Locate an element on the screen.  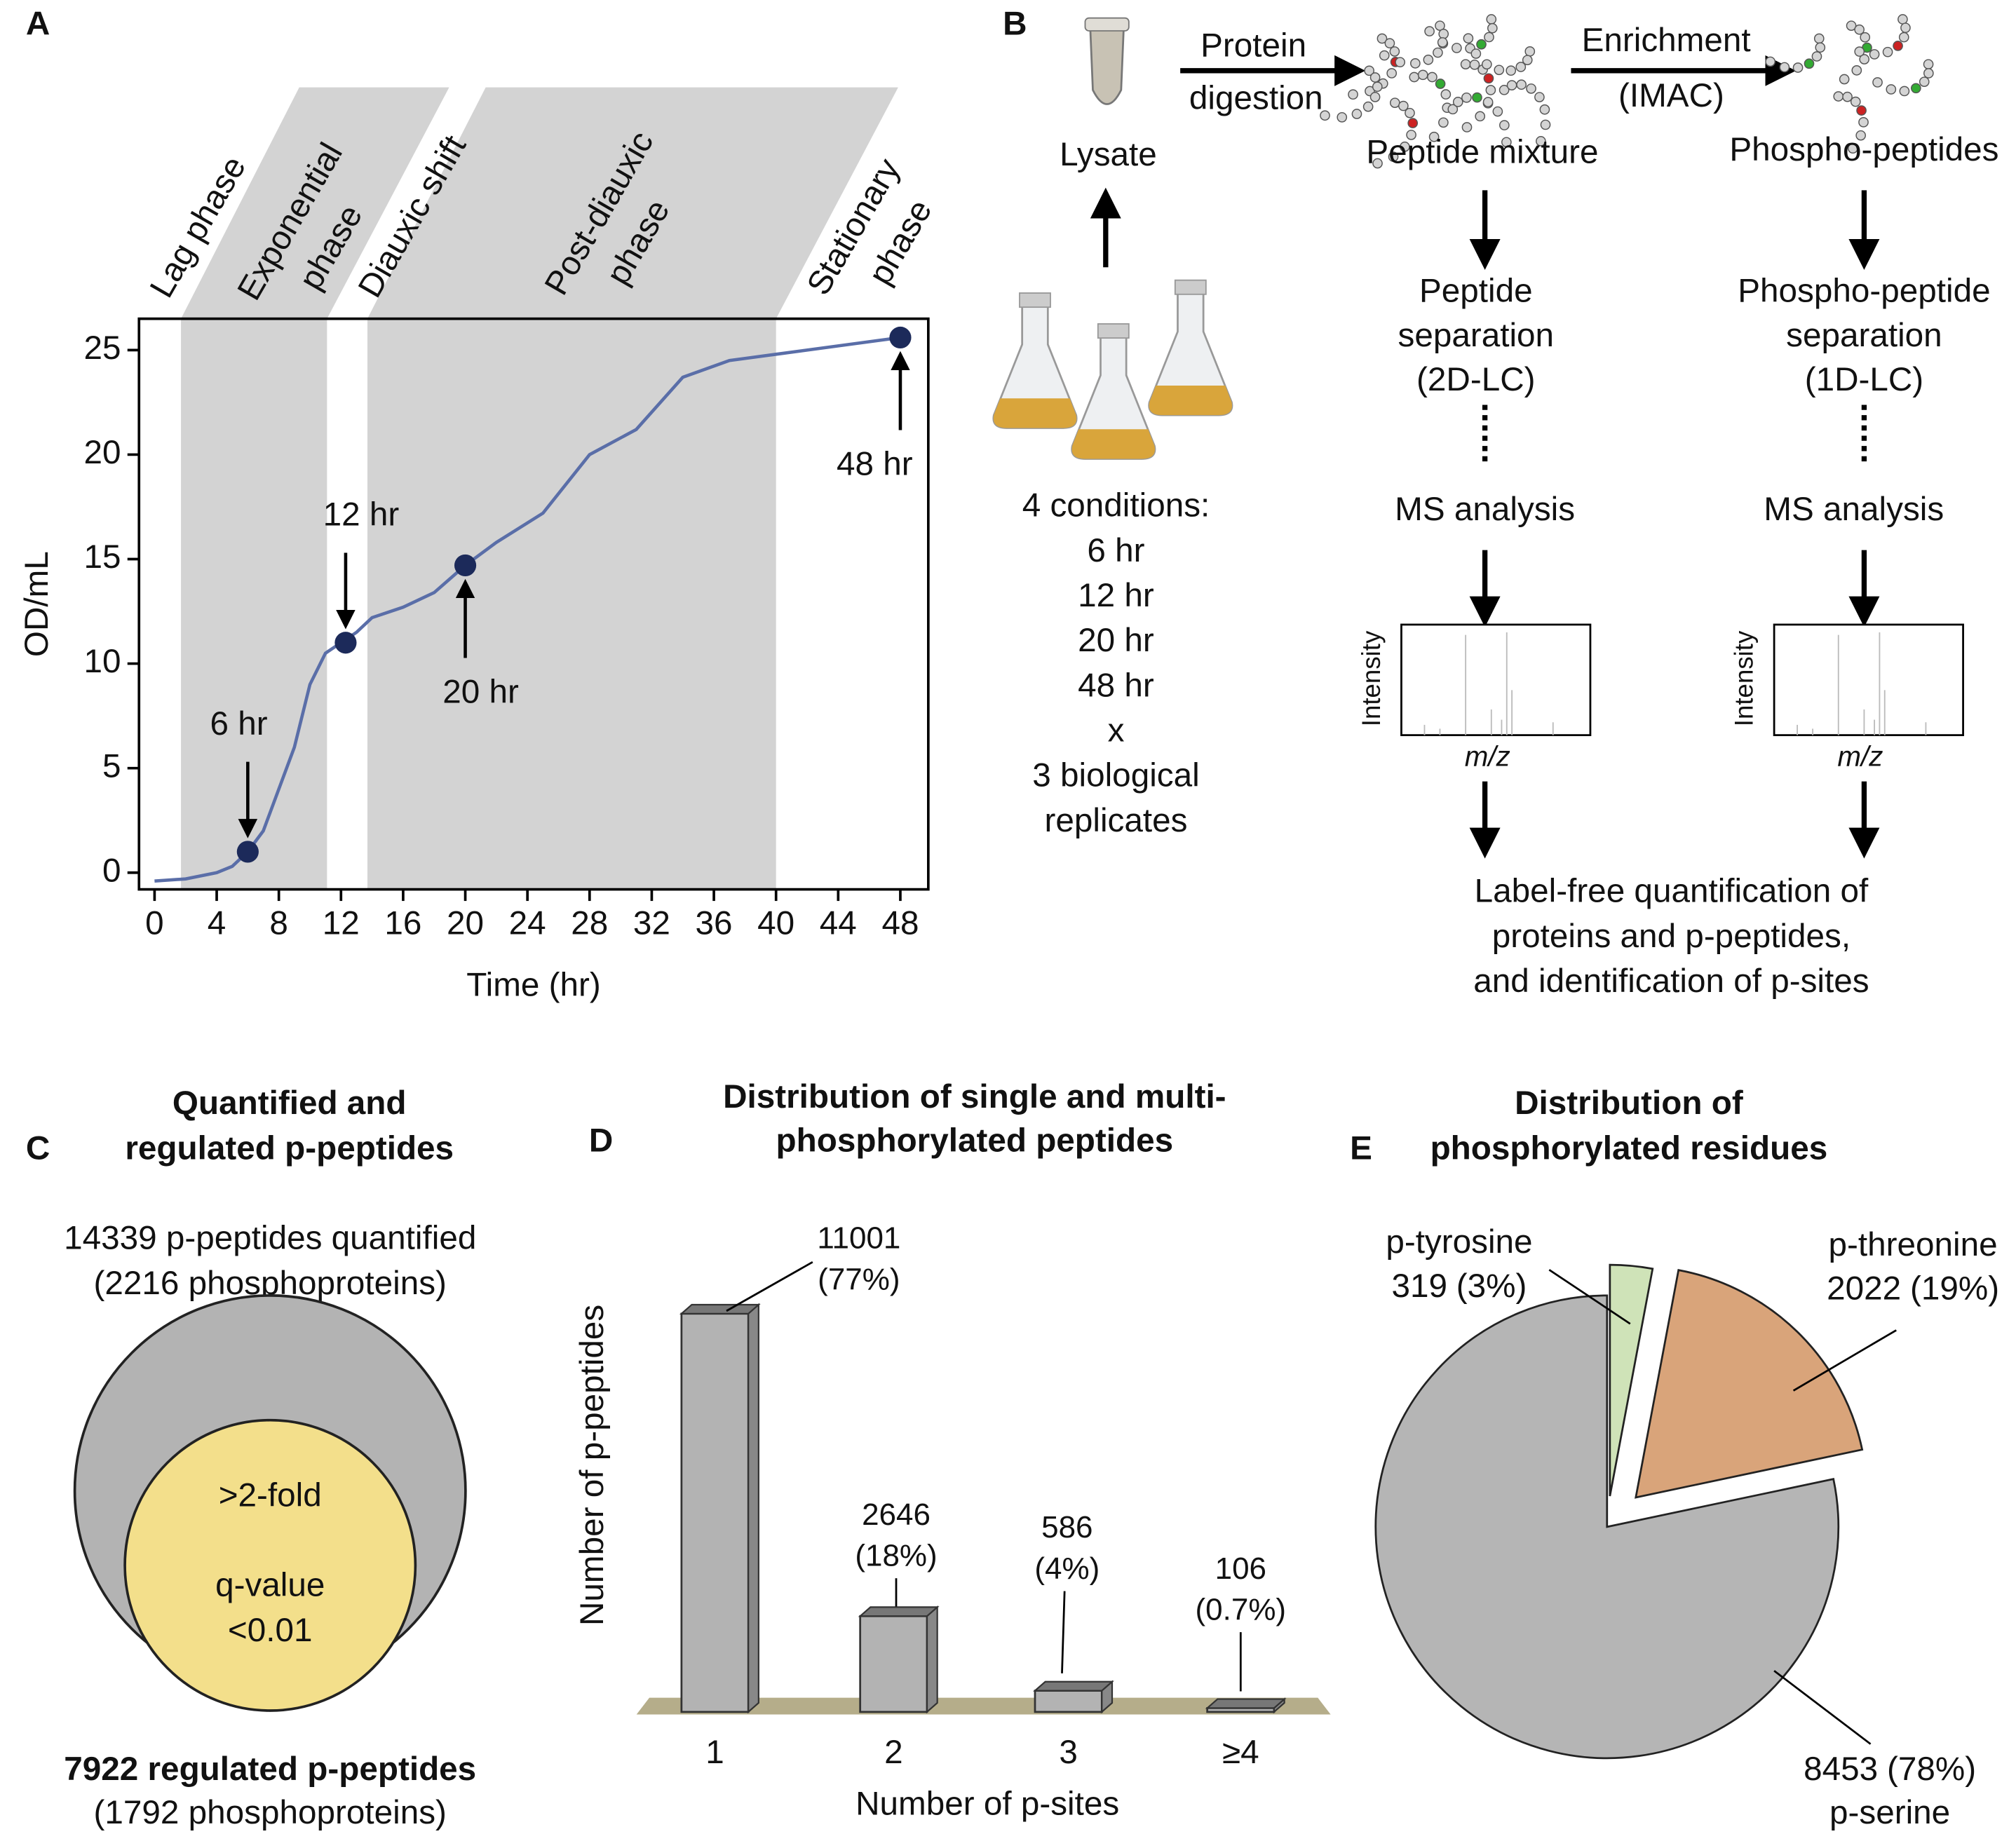
x-tick-label: 48 is located at coordinates (900, 923).